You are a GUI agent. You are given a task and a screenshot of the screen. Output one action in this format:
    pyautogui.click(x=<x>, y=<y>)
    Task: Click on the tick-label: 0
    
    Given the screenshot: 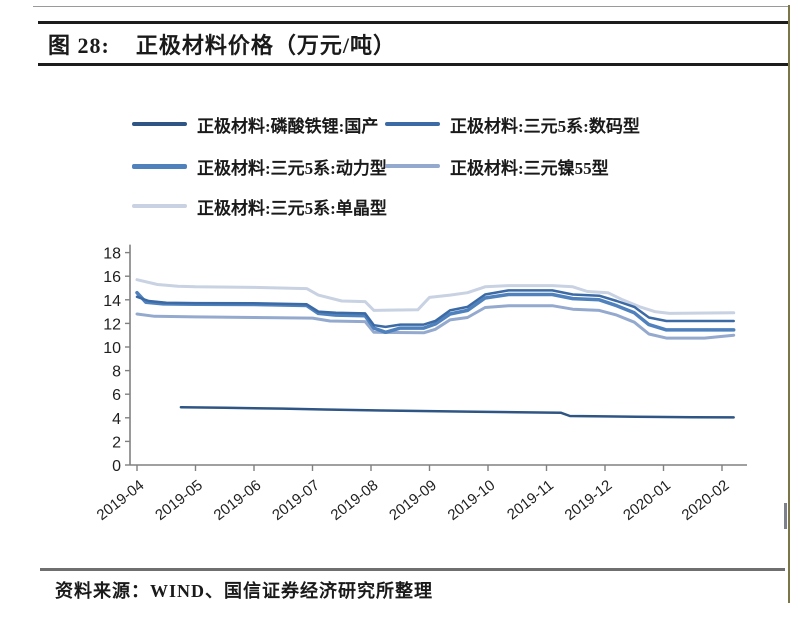 What is the action you would take?
    pyautogui.click(x=116, y=466)
    